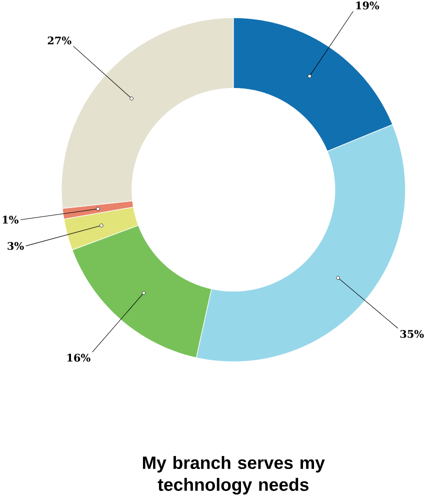  Describe the element at coordinates (11, 220) in the screenshot. I see `data-label: 1%` at that location.